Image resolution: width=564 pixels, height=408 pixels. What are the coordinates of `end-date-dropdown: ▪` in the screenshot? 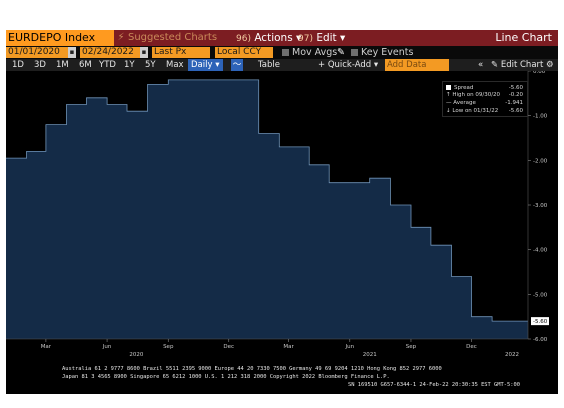 It's located at (144, 52).